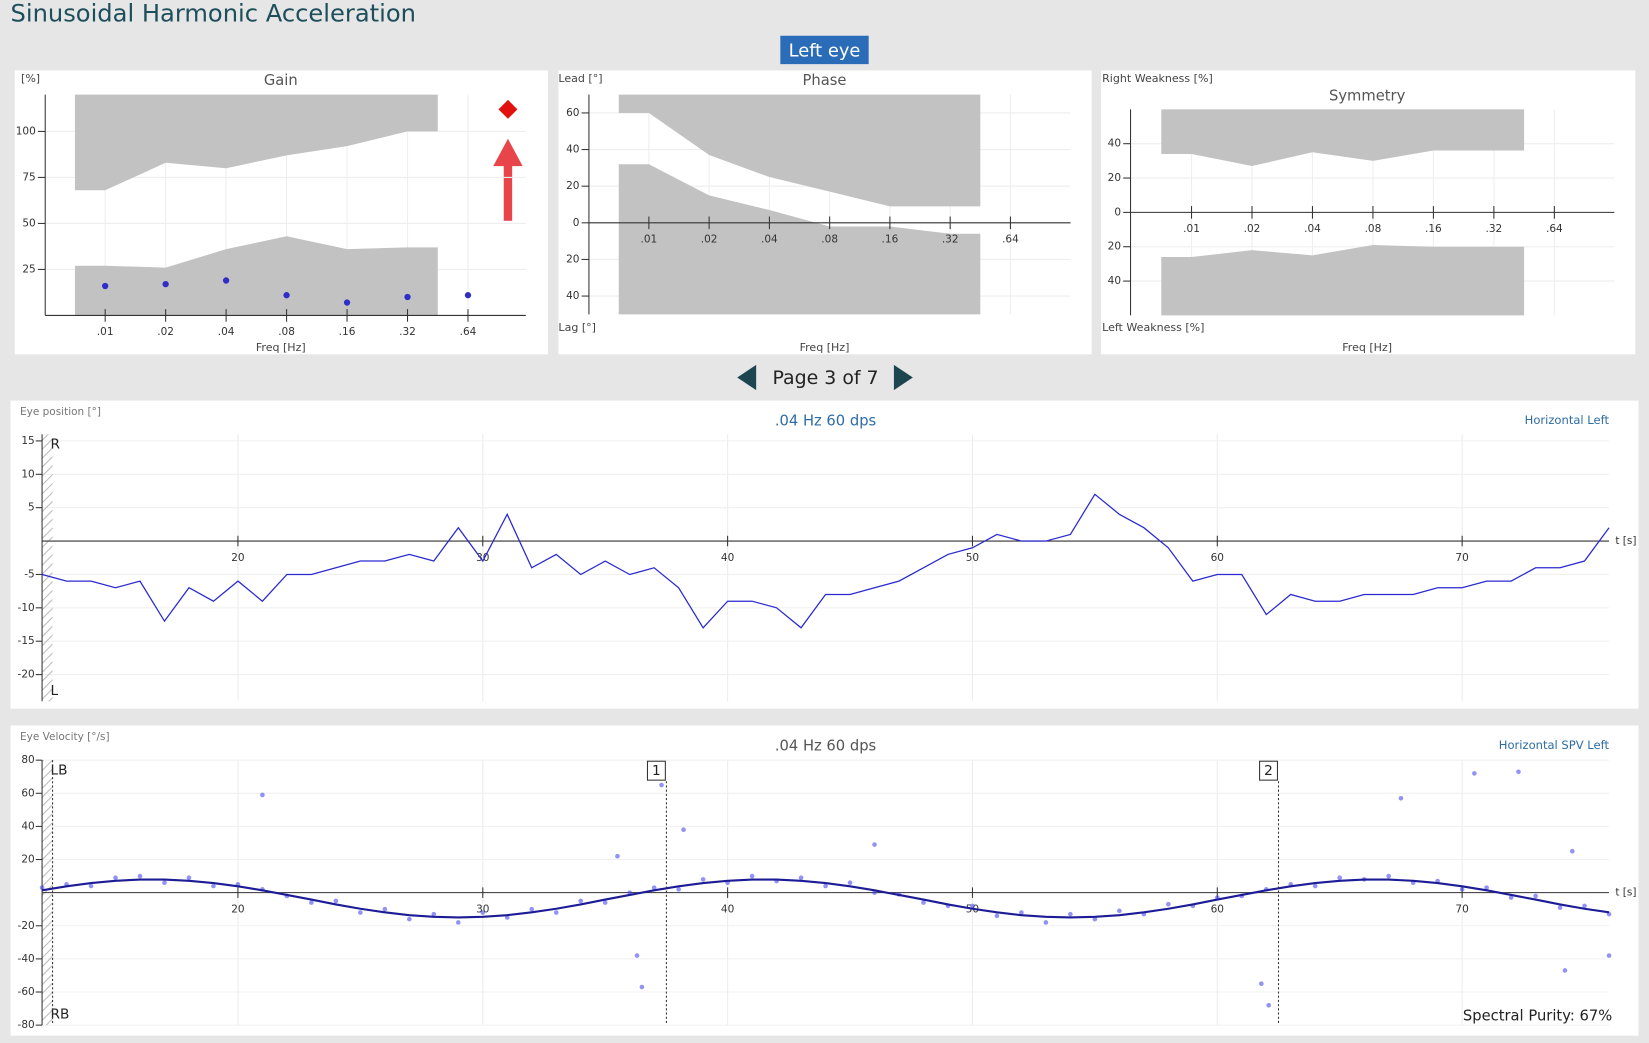  What do you see at coordinates (30, 78) in the screenshot?
I see `y-axis-label: [%]` at bounding box center [30, 78].